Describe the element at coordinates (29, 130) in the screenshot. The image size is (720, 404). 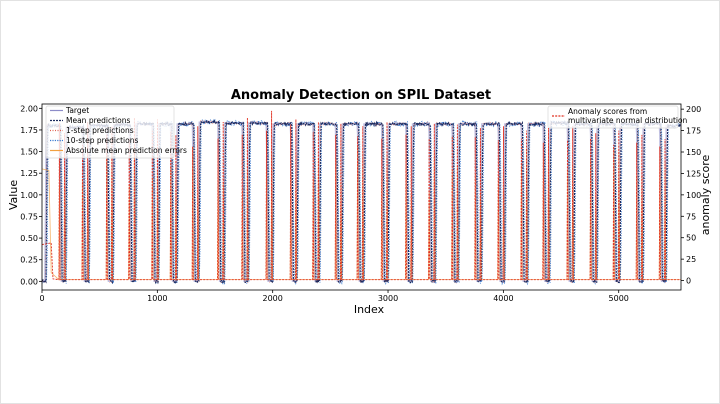
I see `y-tick-label: 1.75` at that location.